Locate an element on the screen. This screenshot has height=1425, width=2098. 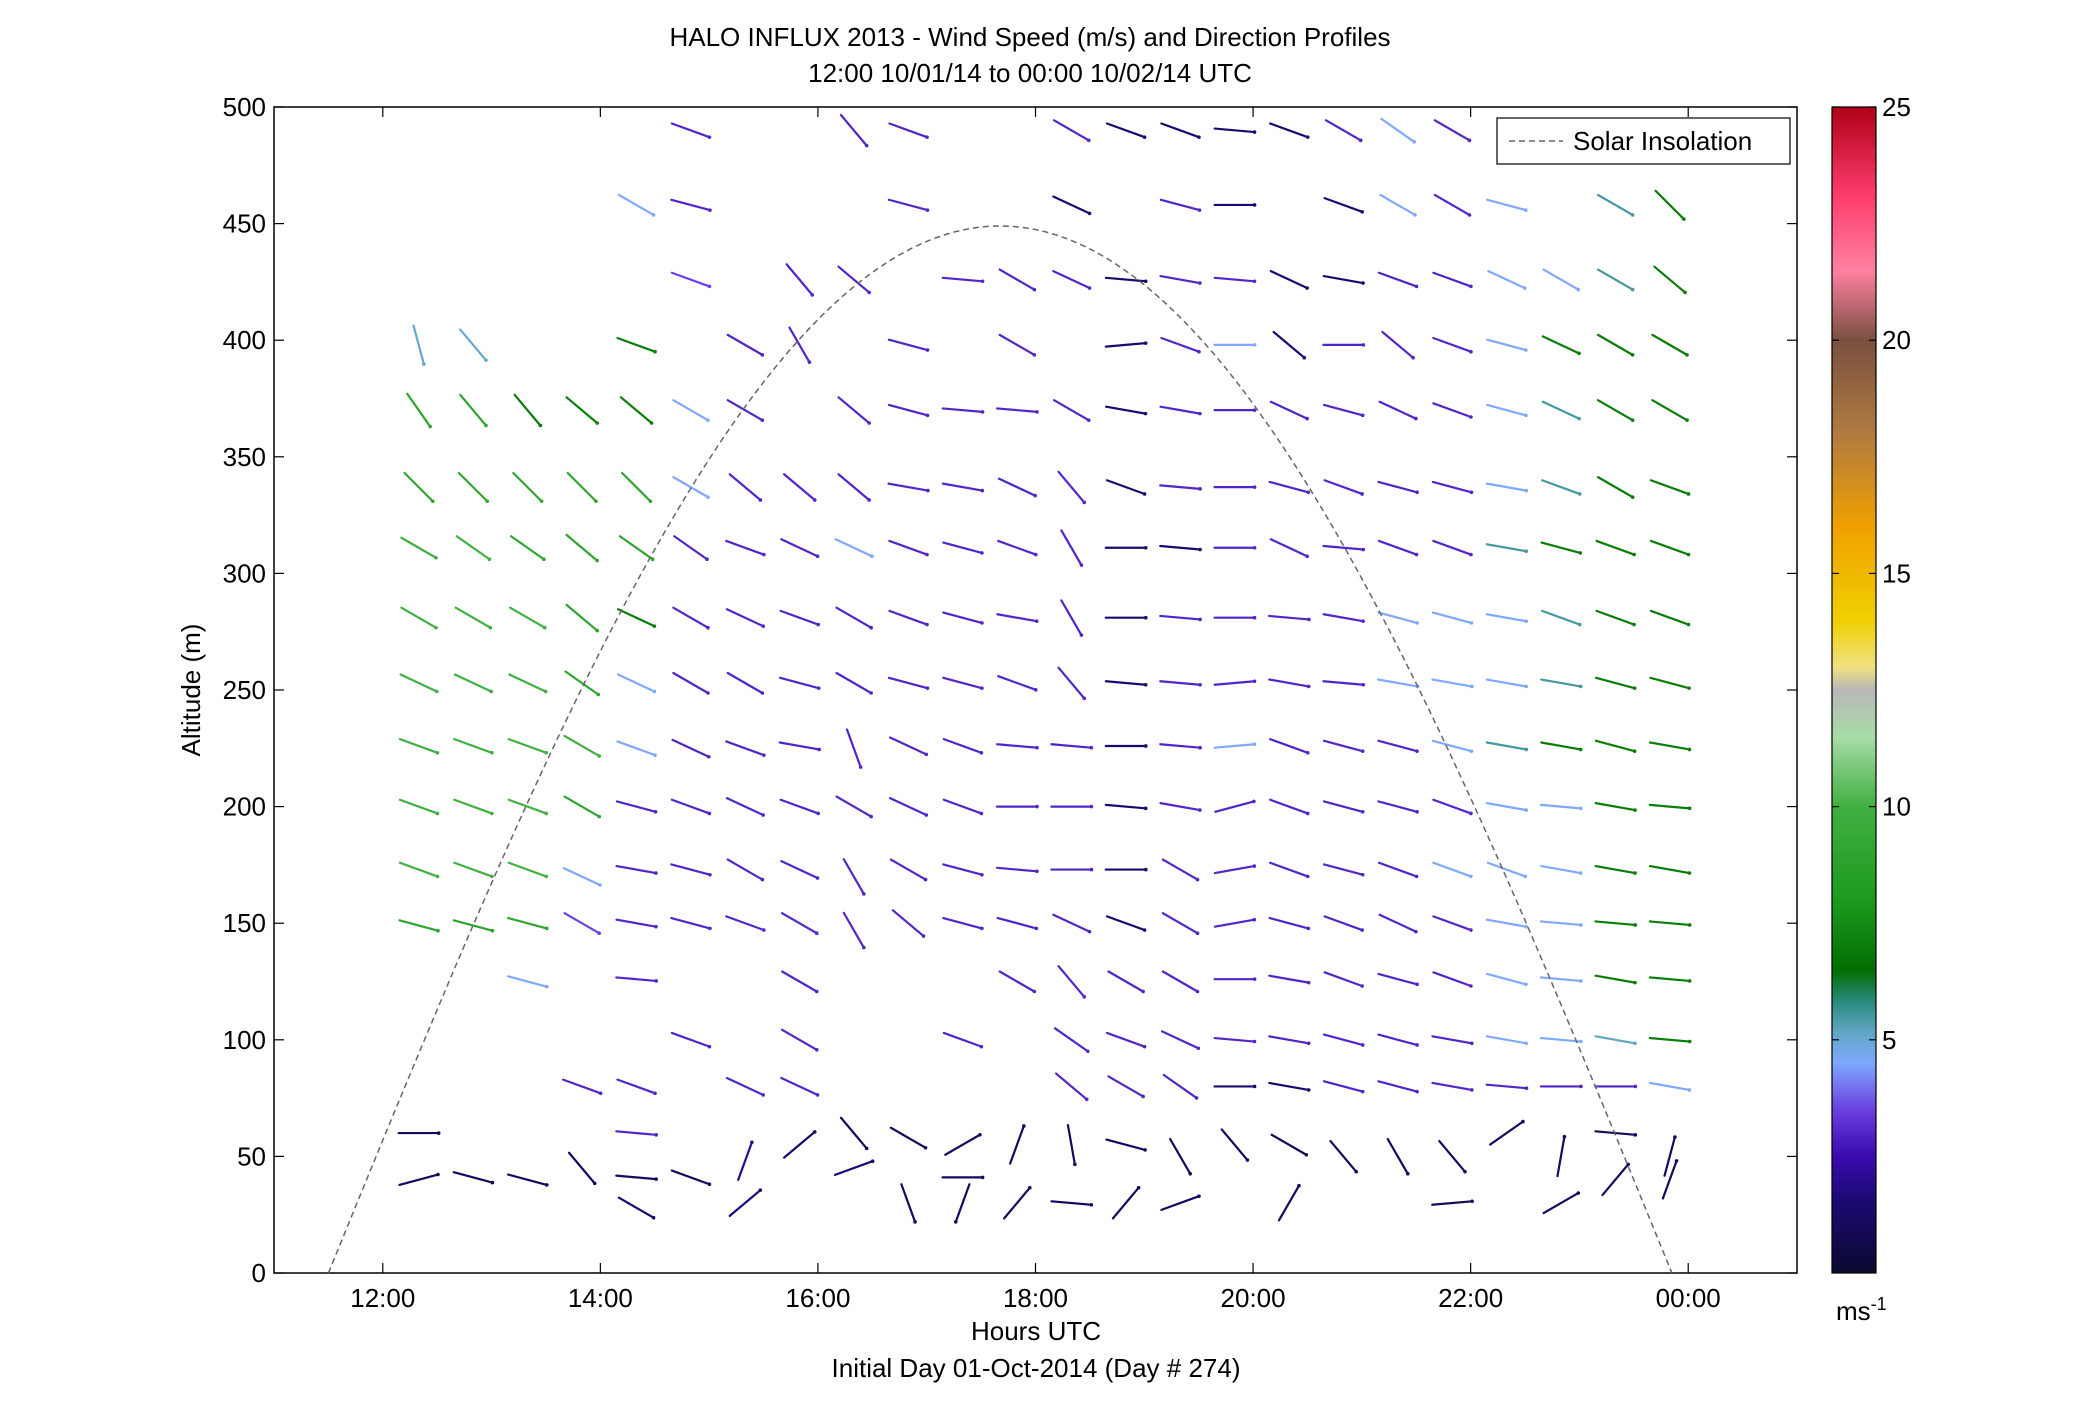
x-tick-label: 16:00 is located at coordinates (817, 1298).